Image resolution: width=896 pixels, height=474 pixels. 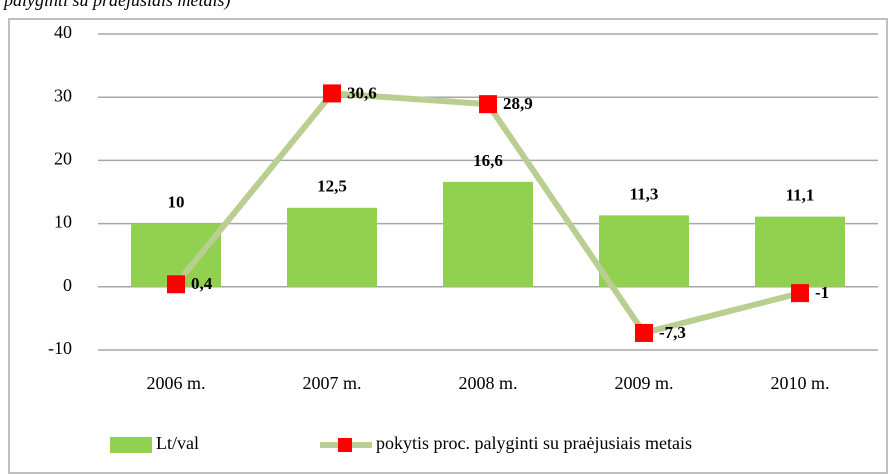 I want to click on data-label: 11,1, so click(x=800, y=195).